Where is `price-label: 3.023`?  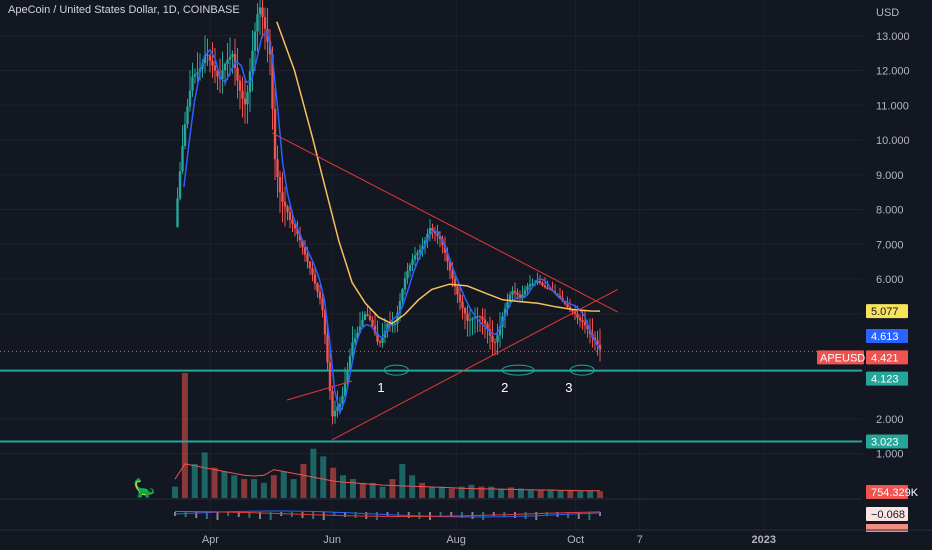
price-label: 3.023 is located at coordinates (885, 443).